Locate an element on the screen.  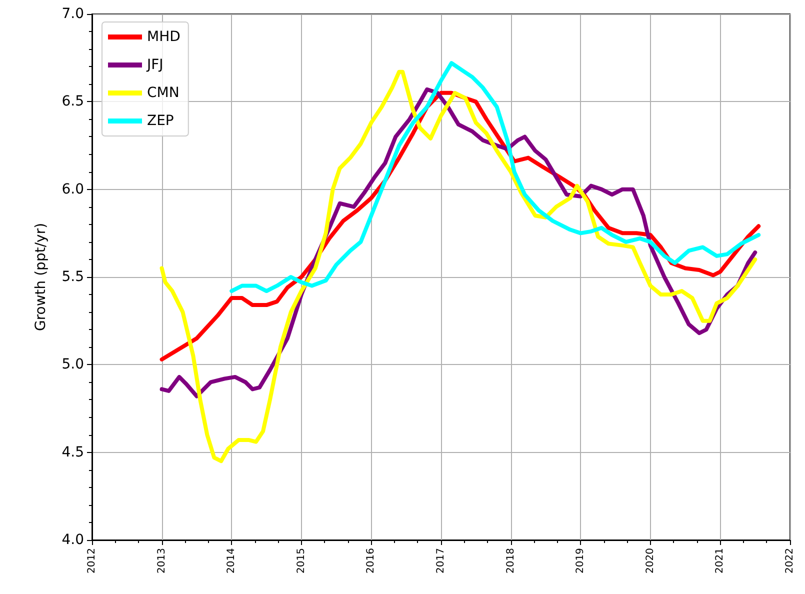
x-tick-label: 2018 is located at coordinates (510, 561).